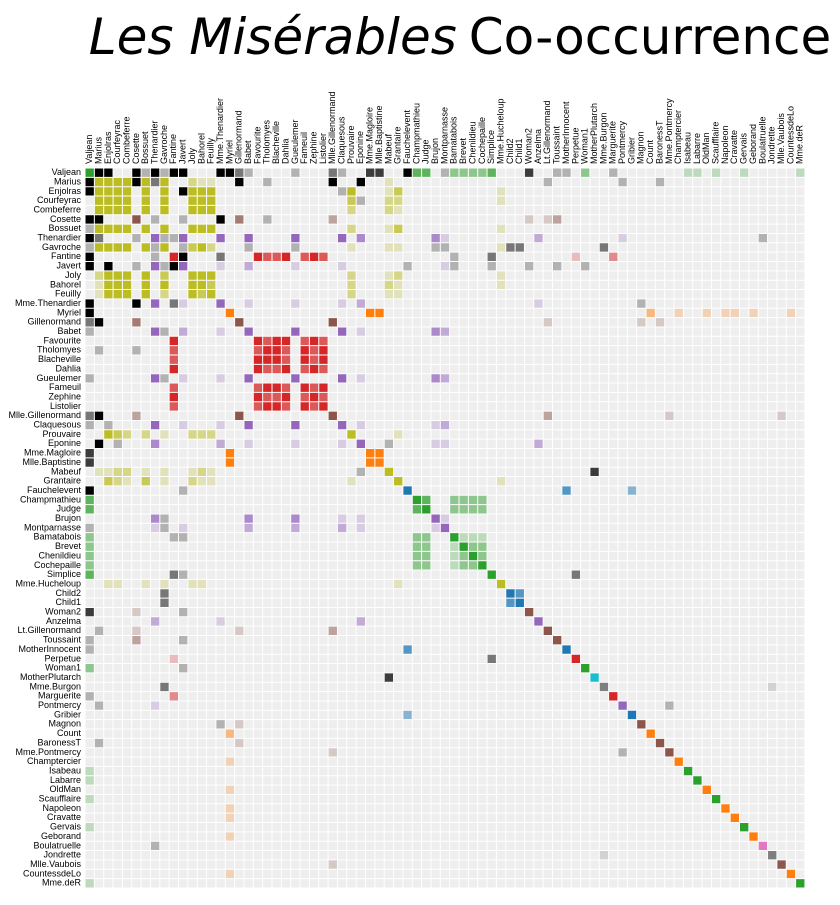 This screenshot has width=840, height=905. Describe the element at coordinates (379, 134) in the screenshot. I see `column-label: Mlle.Baptistine` at that location.